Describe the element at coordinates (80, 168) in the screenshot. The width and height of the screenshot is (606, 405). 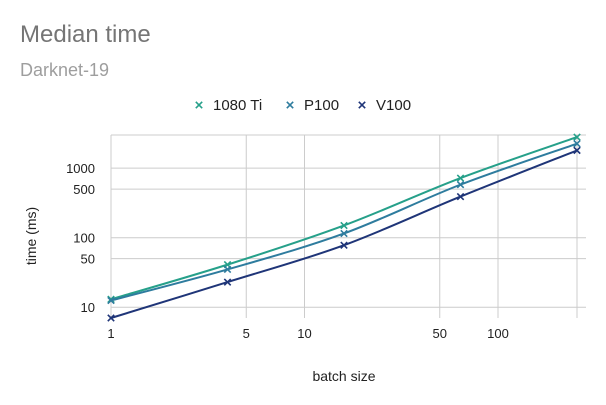
I see `y-tick-label: 1000` at that location.